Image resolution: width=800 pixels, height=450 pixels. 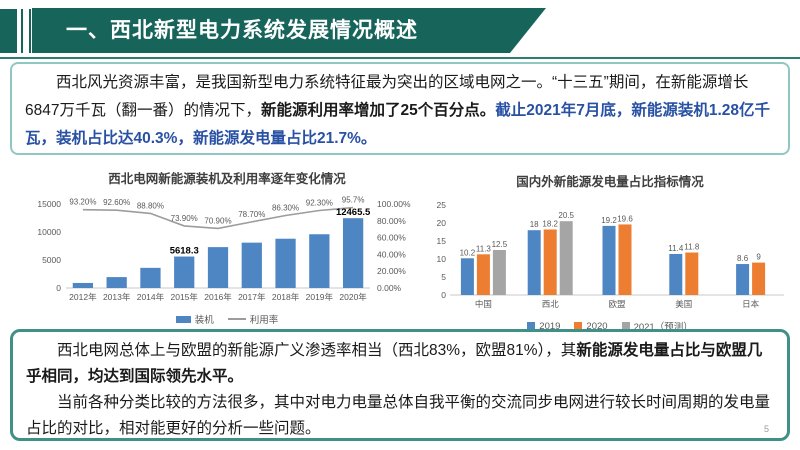 What do you see at coordinates (8, 31) in the screenshot?
I see `banner-accent-block` at bounding box center [8, 31].